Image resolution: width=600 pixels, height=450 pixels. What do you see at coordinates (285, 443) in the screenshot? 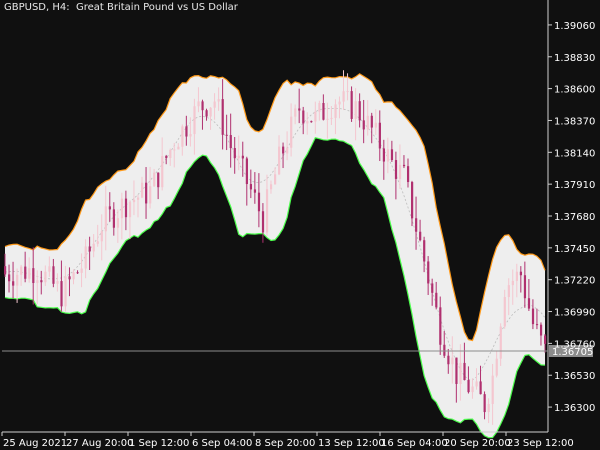
I see `x-tick-label: 8 Sep 20:00` at bounding box center [285, 443].